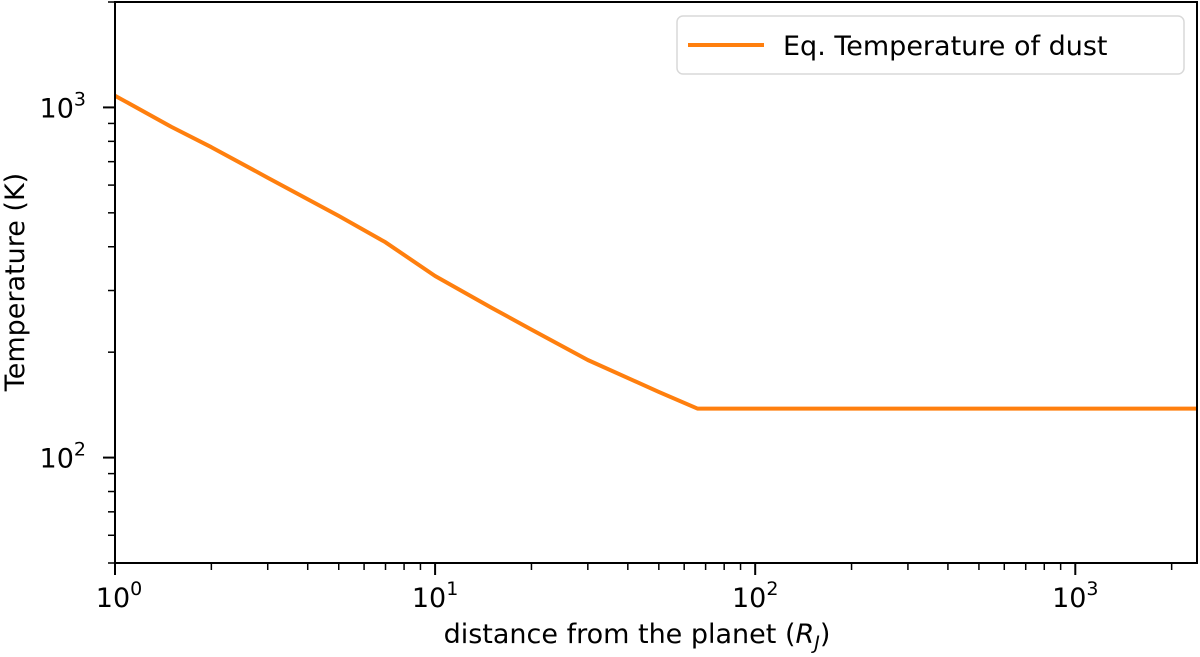  What do you see at coordinates (1075, 596) in the screenshot?
I see `x-tick-label: 10³` at bounding box center [1075, 596].